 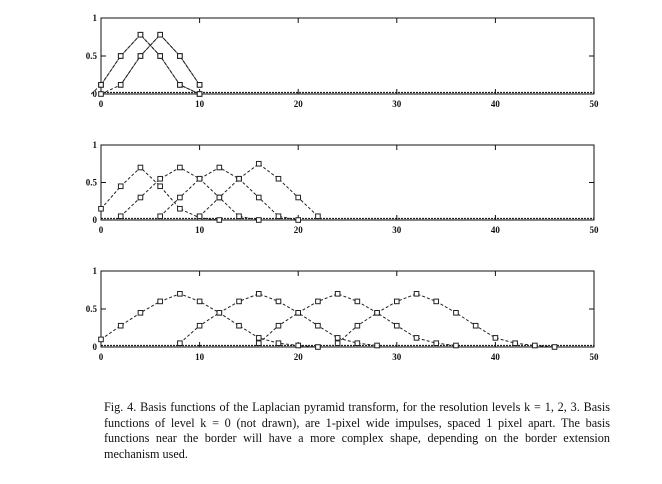 What do you see at coordinates (347, 56) in the screenshot?
I see `plot-frame` at bounding box center [347, 56].